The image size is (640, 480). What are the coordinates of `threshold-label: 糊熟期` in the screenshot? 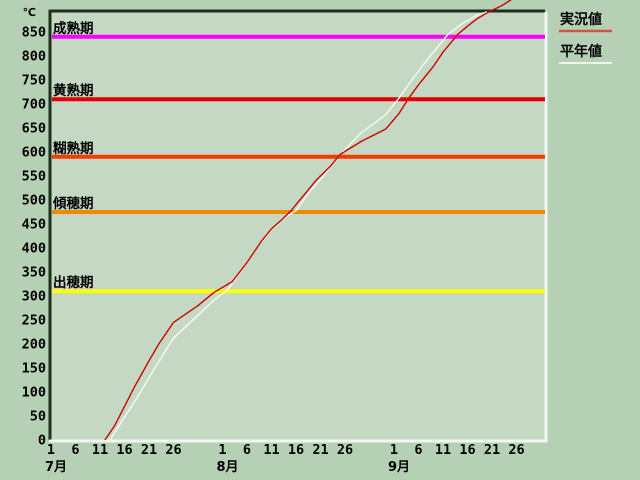 It's located at (73, 148).